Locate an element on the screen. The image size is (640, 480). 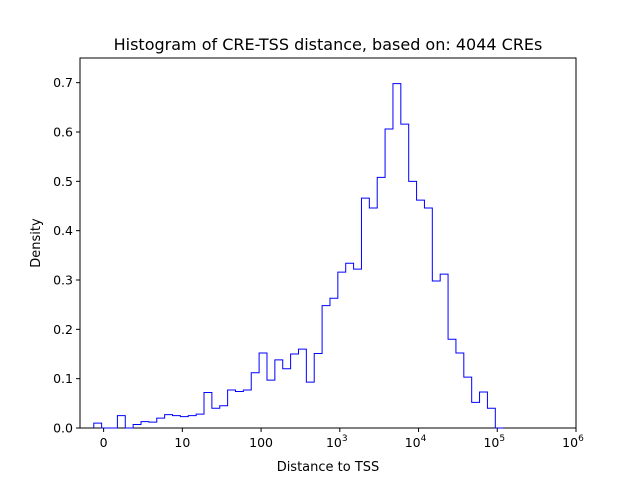
x-axis-ticks: 0 10 100 10³ 10⁴ 10⁵ 10⁶ is located at coordinates (342, 439).